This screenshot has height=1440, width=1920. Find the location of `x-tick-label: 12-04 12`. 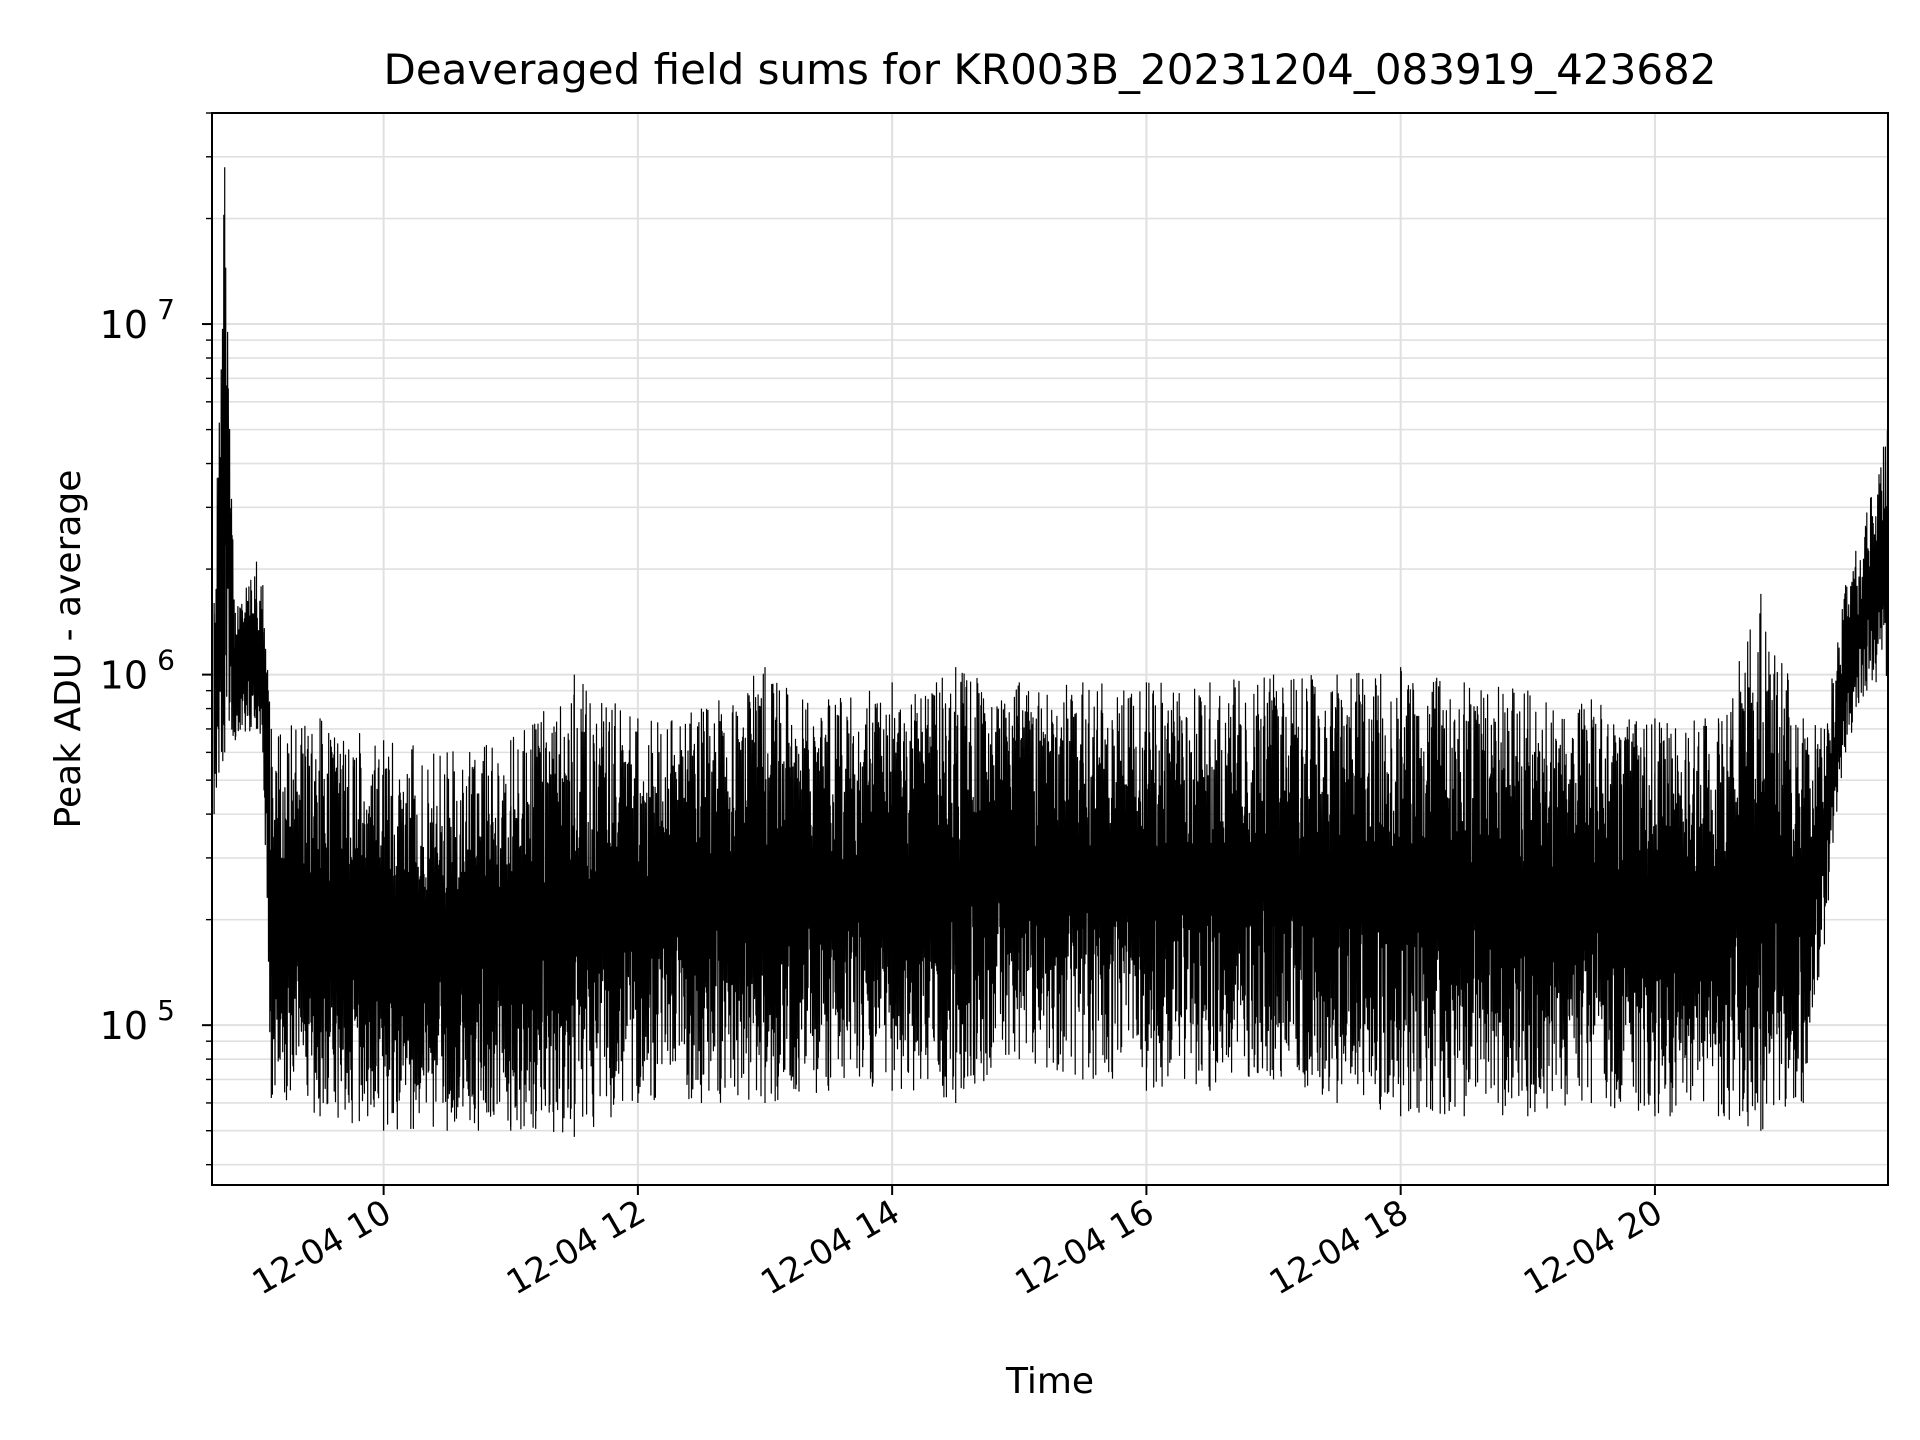

x-tick-label: 12-04 12 is located at coordinates (576, 1247).